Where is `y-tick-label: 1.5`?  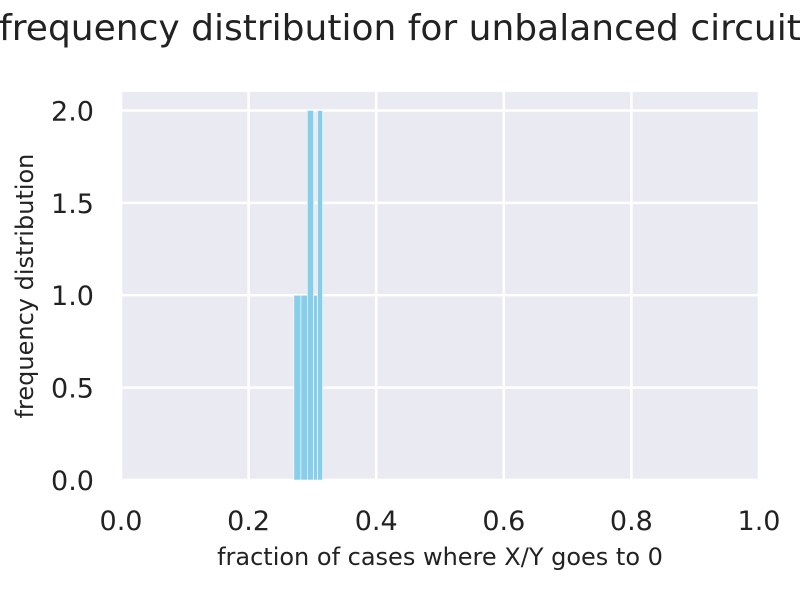 y-tick-label: 1.5 is located at coordinates (72, 204).